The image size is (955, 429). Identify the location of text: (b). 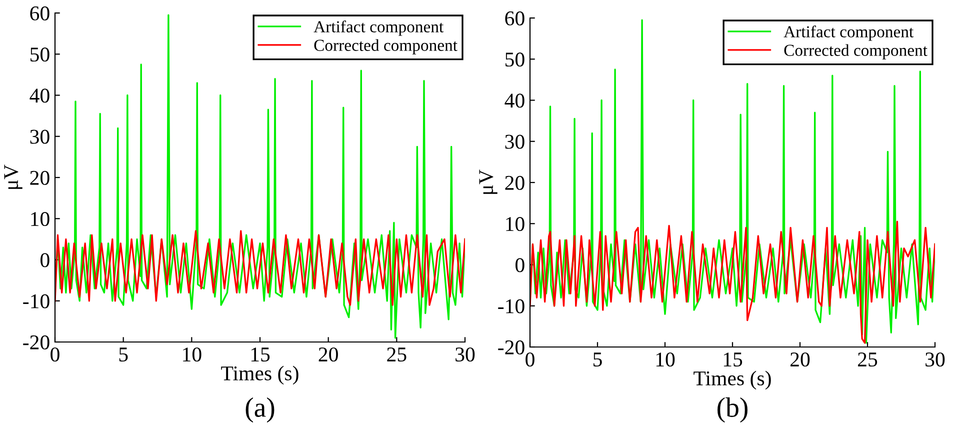
(733, 410).